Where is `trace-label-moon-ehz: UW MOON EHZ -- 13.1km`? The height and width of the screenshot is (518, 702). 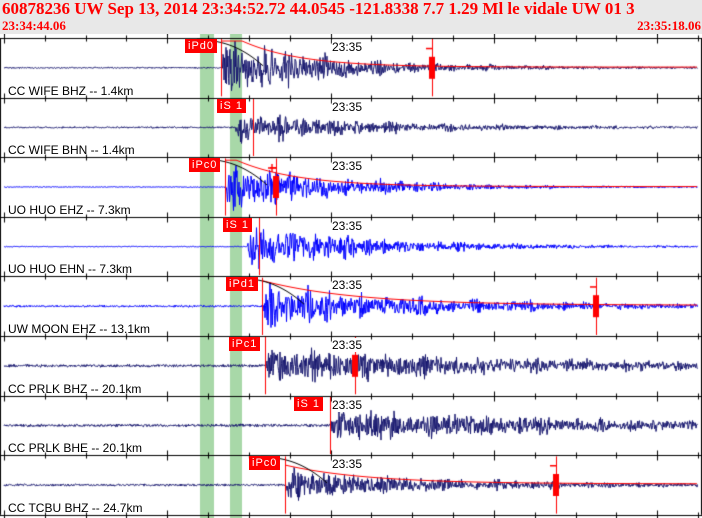
trace-label-moon-ehz: UW MOON EHZ -- 13.1km is located at coordinates (79, 329).